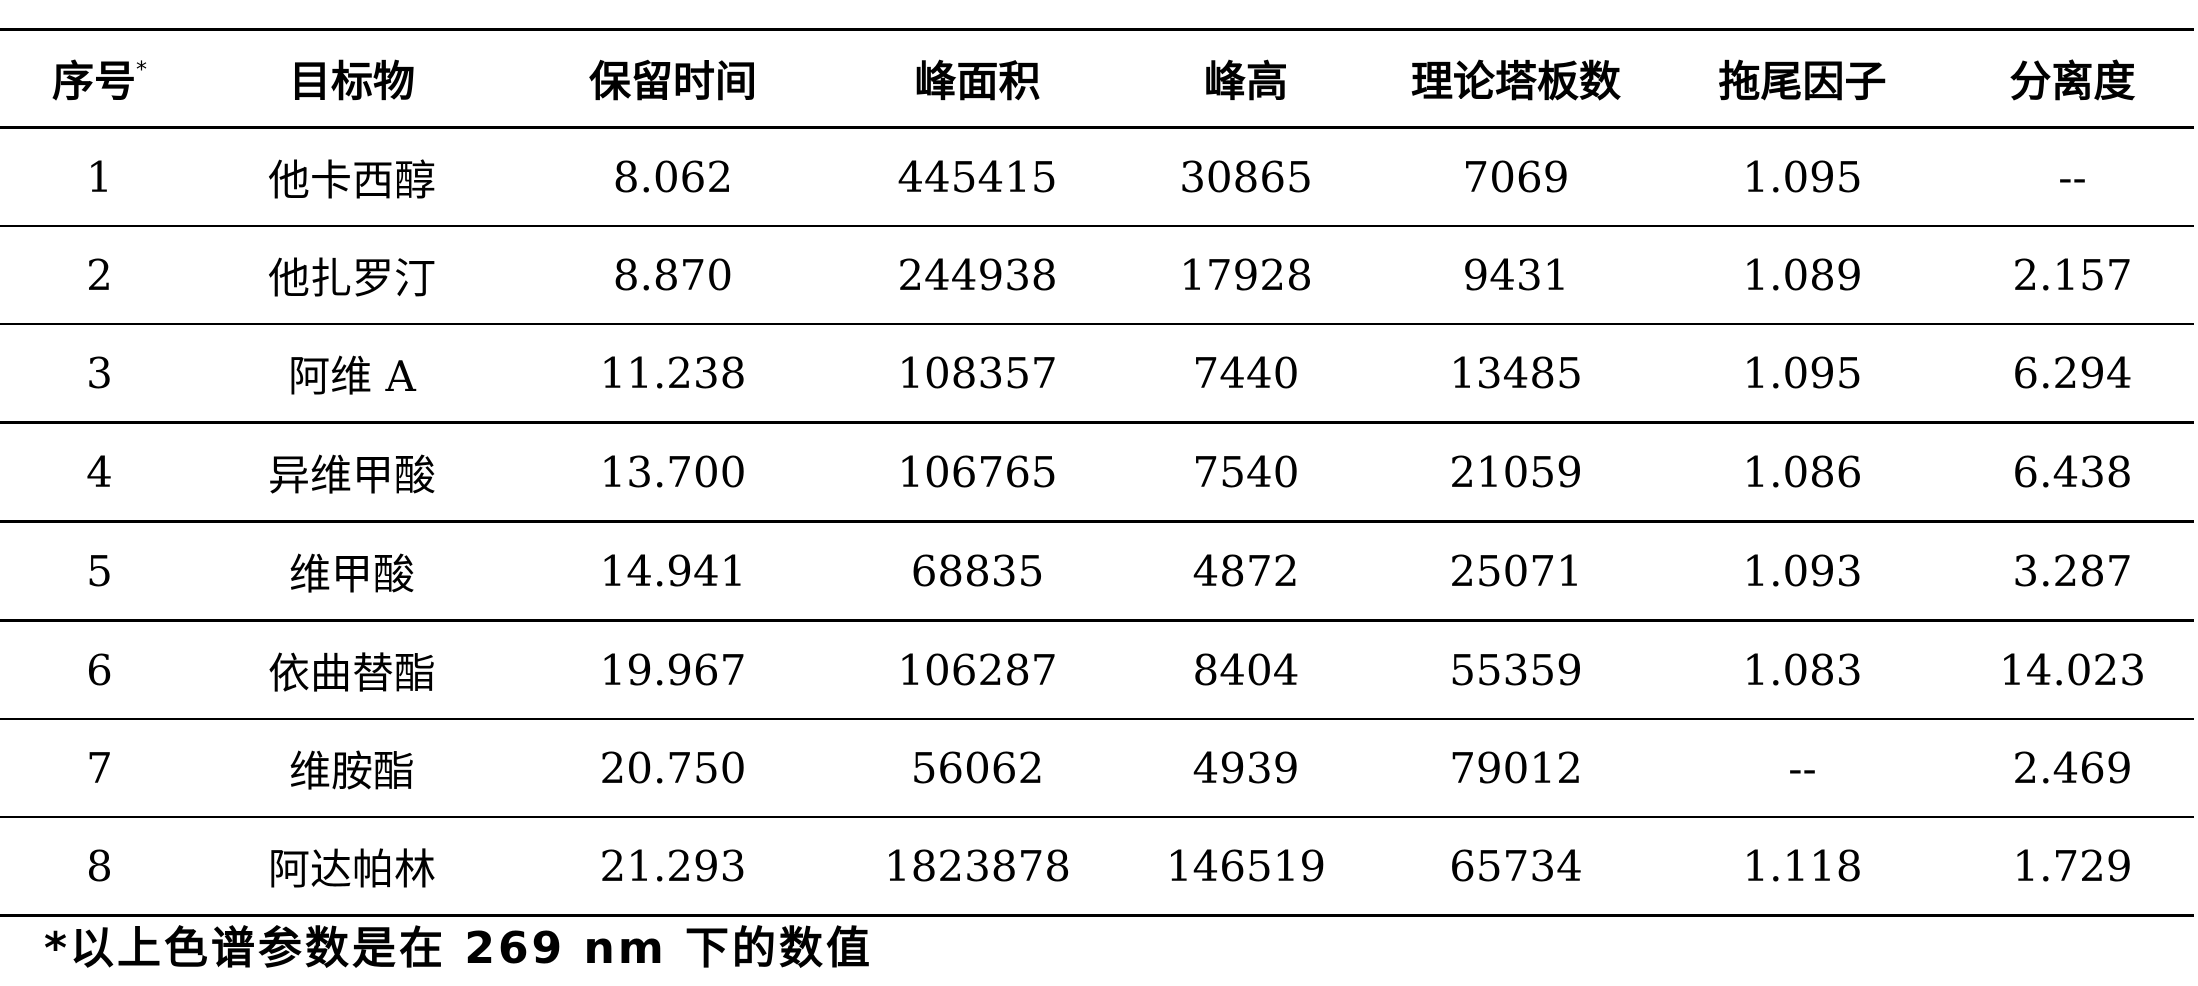 The image size is (2198, 986). What do you see at coordinates (351, 180) in the screenshot?
I see `cell-target: 他卡西醇` at bounding box center [351, 180].